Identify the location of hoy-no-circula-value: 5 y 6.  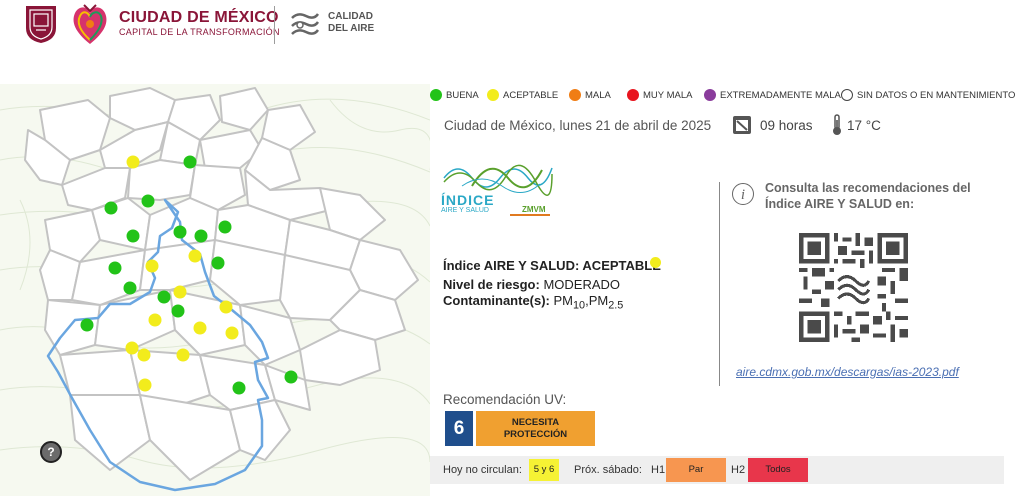
(544, 470).